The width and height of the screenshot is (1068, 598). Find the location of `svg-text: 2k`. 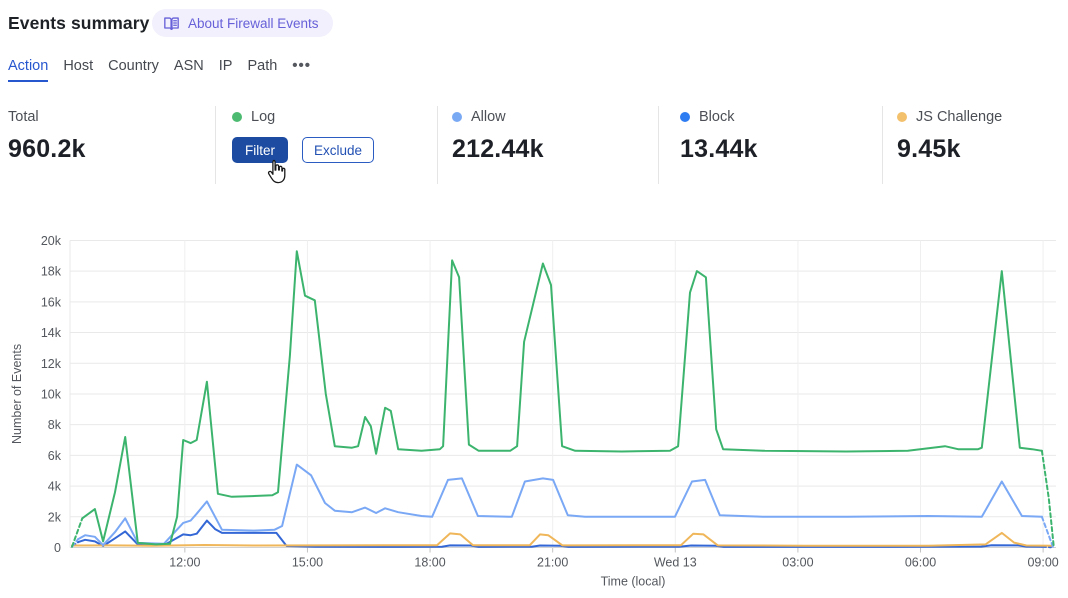

svg-text: 2k is located at coordinates (55, 517).